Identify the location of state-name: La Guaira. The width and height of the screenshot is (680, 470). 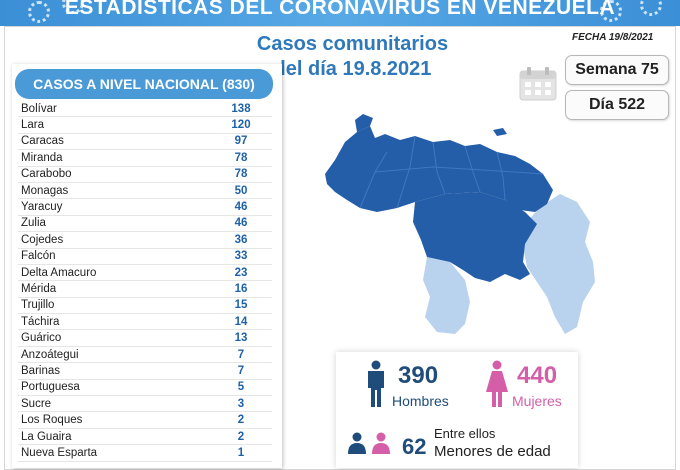
(46, 436).